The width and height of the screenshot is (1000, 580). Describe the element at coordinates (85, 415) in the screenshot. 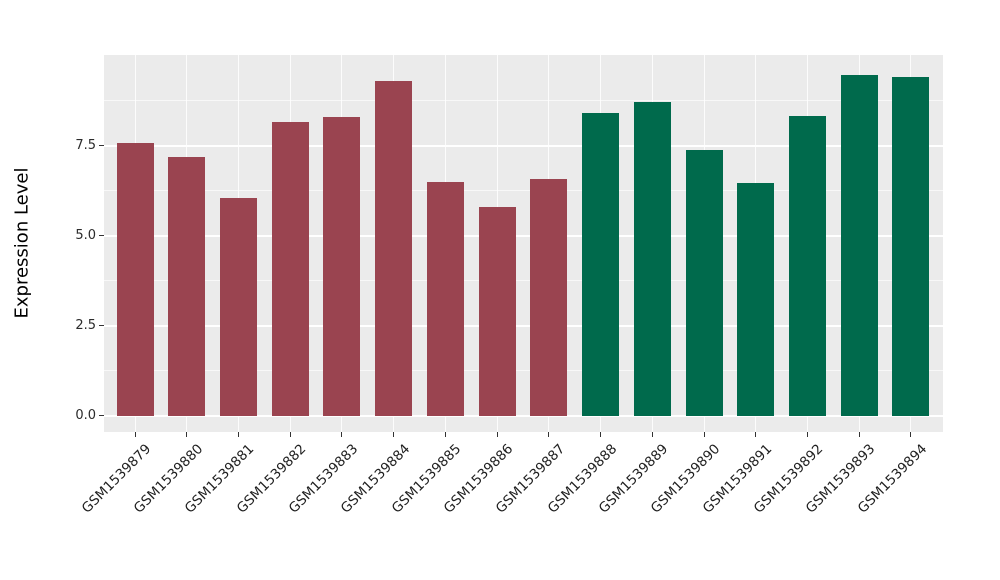

I see `y-tick-label: 0.0` at that location.